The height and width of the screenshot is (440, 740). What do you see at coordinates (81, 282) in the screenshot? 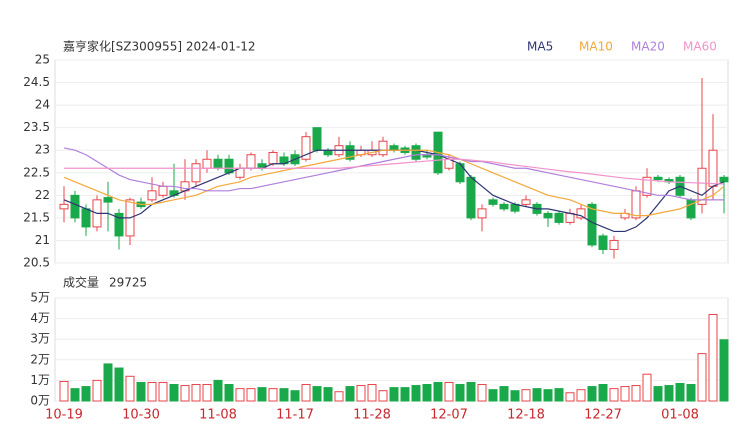
I see `volume-title: 成交量` at bounding box center [81, 282].